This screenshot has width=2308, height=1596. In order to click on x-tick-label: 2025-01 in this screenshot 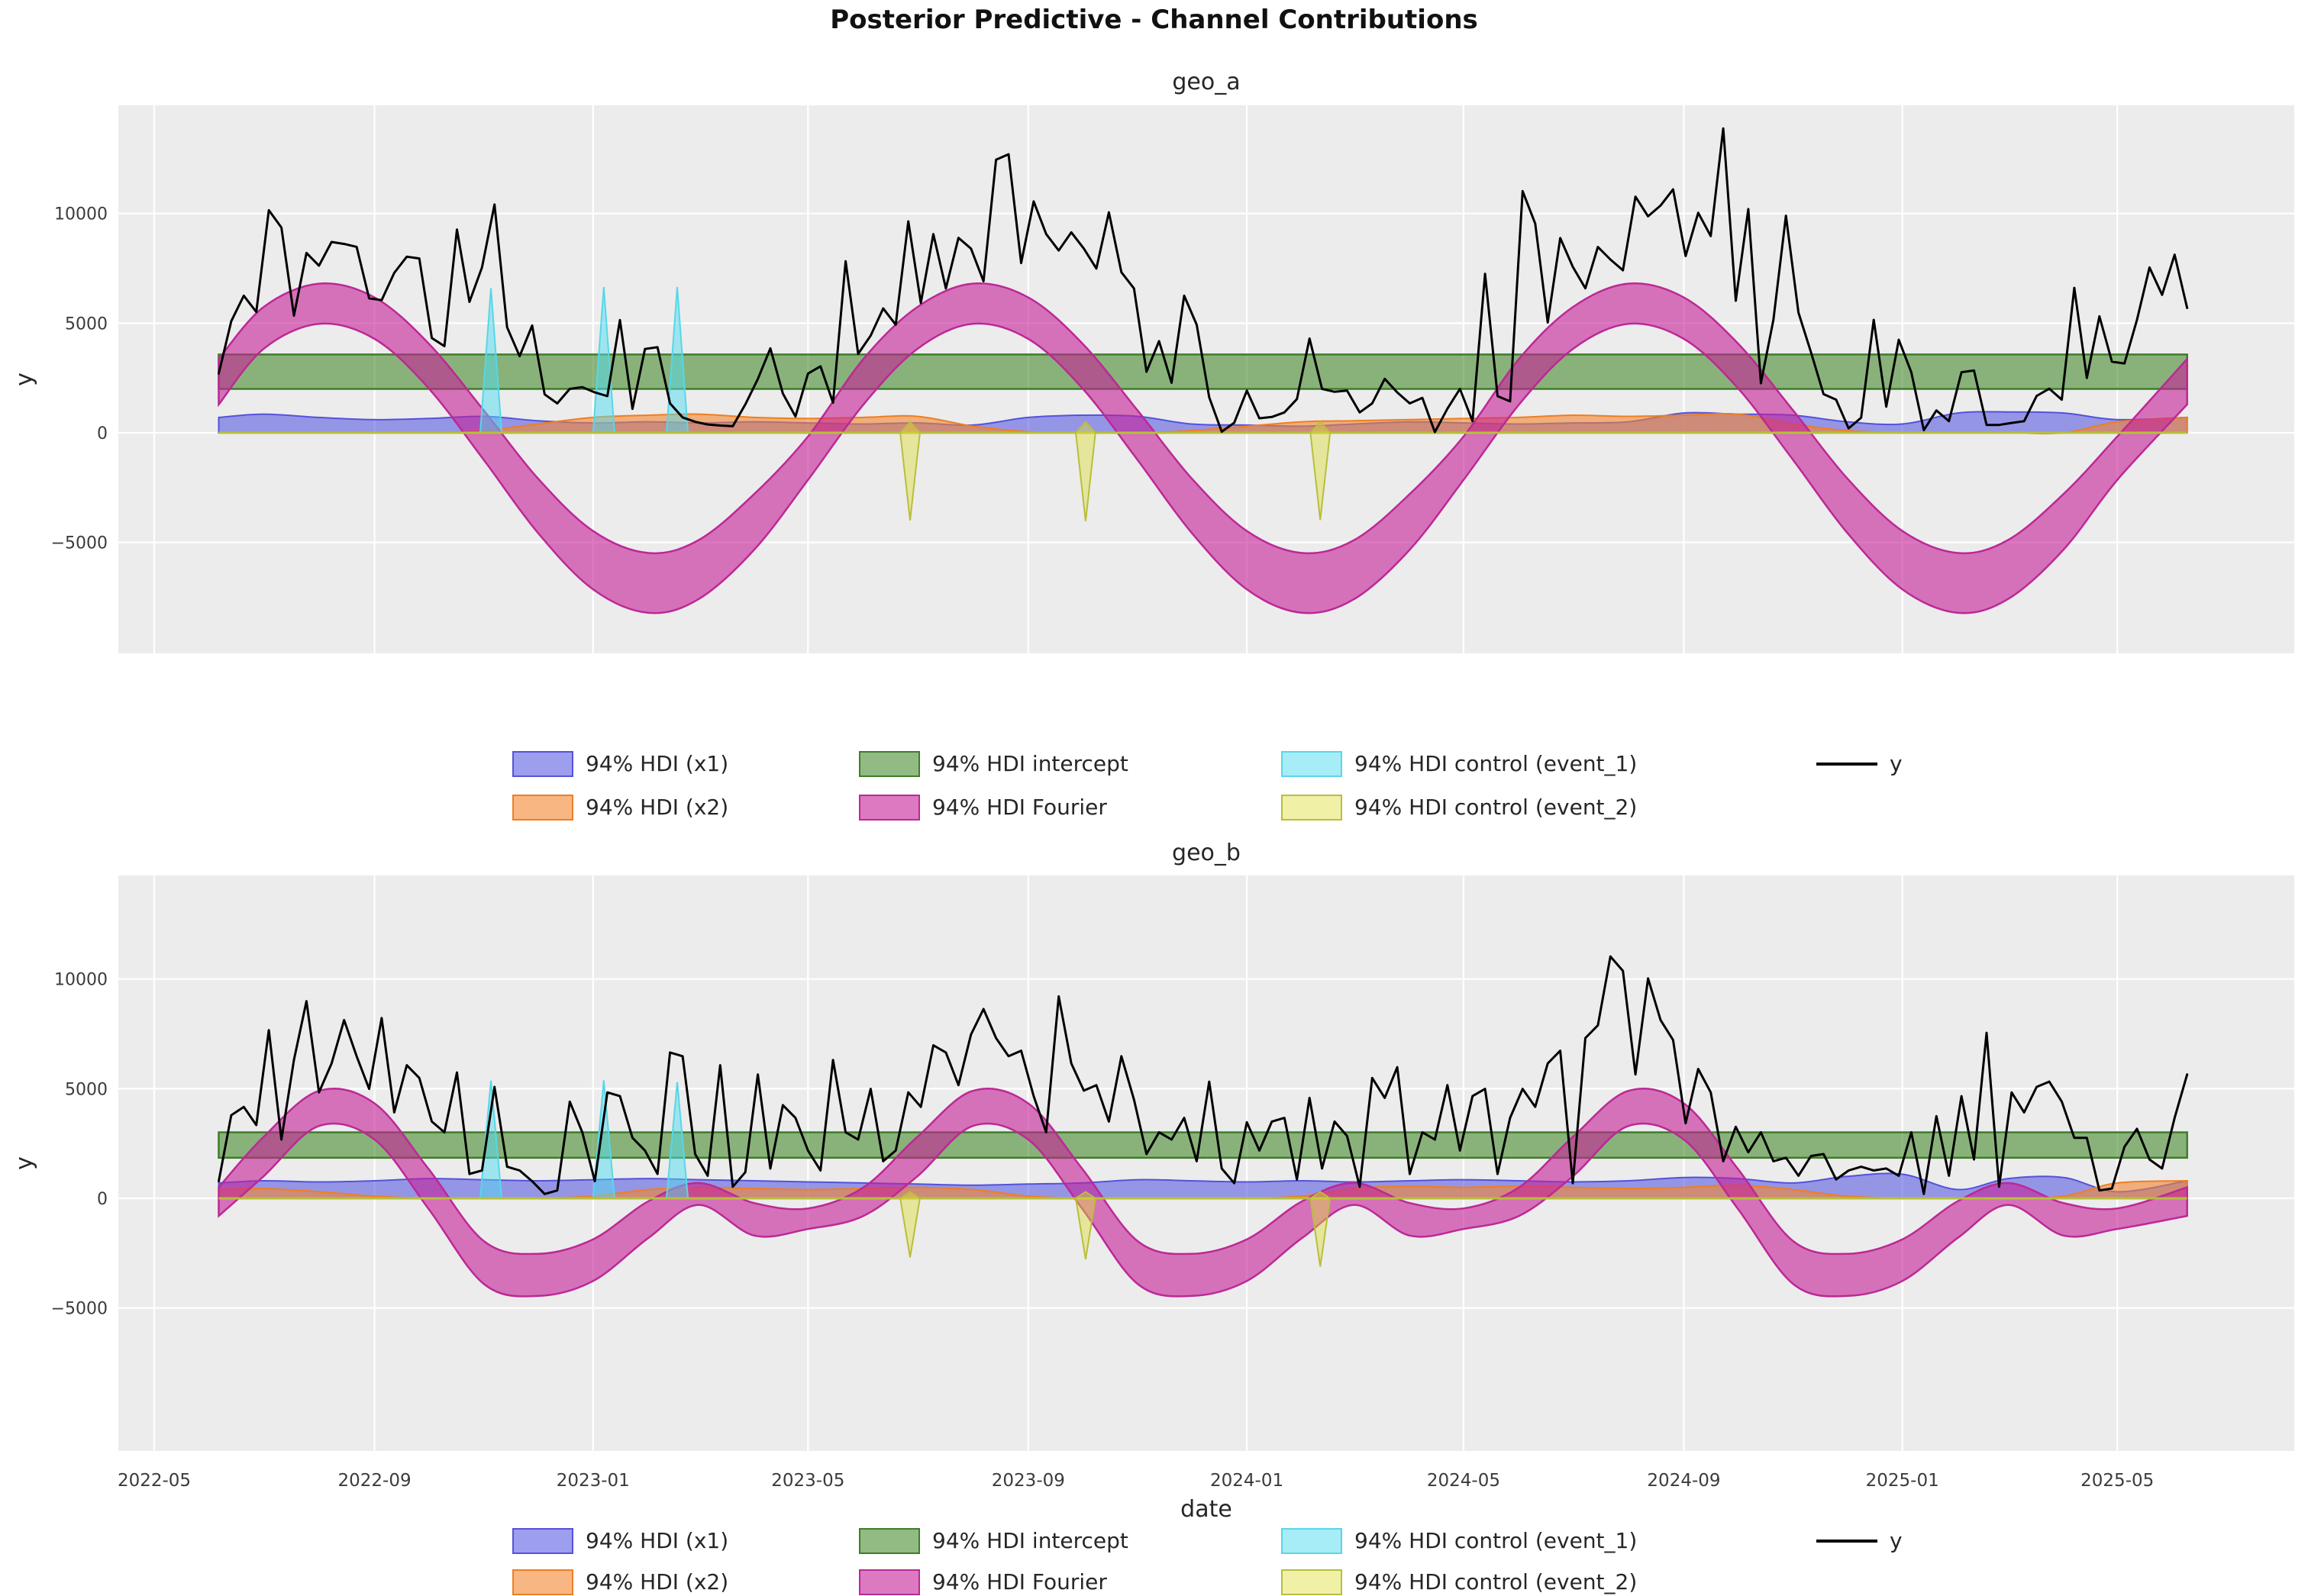, I will do `click(1902, 1481)`.